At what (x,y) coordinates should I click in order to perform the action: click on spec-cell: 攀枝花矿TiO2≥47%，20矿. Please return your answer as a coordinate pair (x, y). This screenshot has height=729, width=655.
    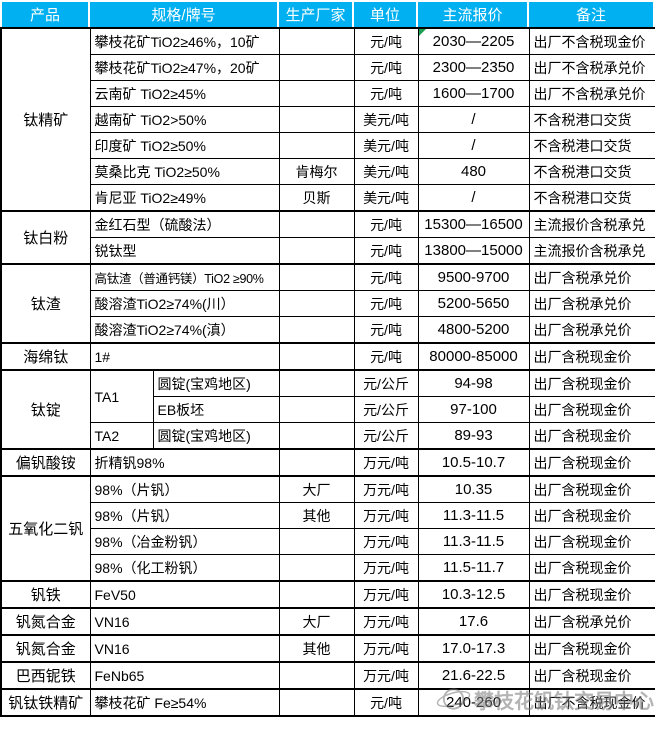
    Looking at the image, I should click on (184, 67).